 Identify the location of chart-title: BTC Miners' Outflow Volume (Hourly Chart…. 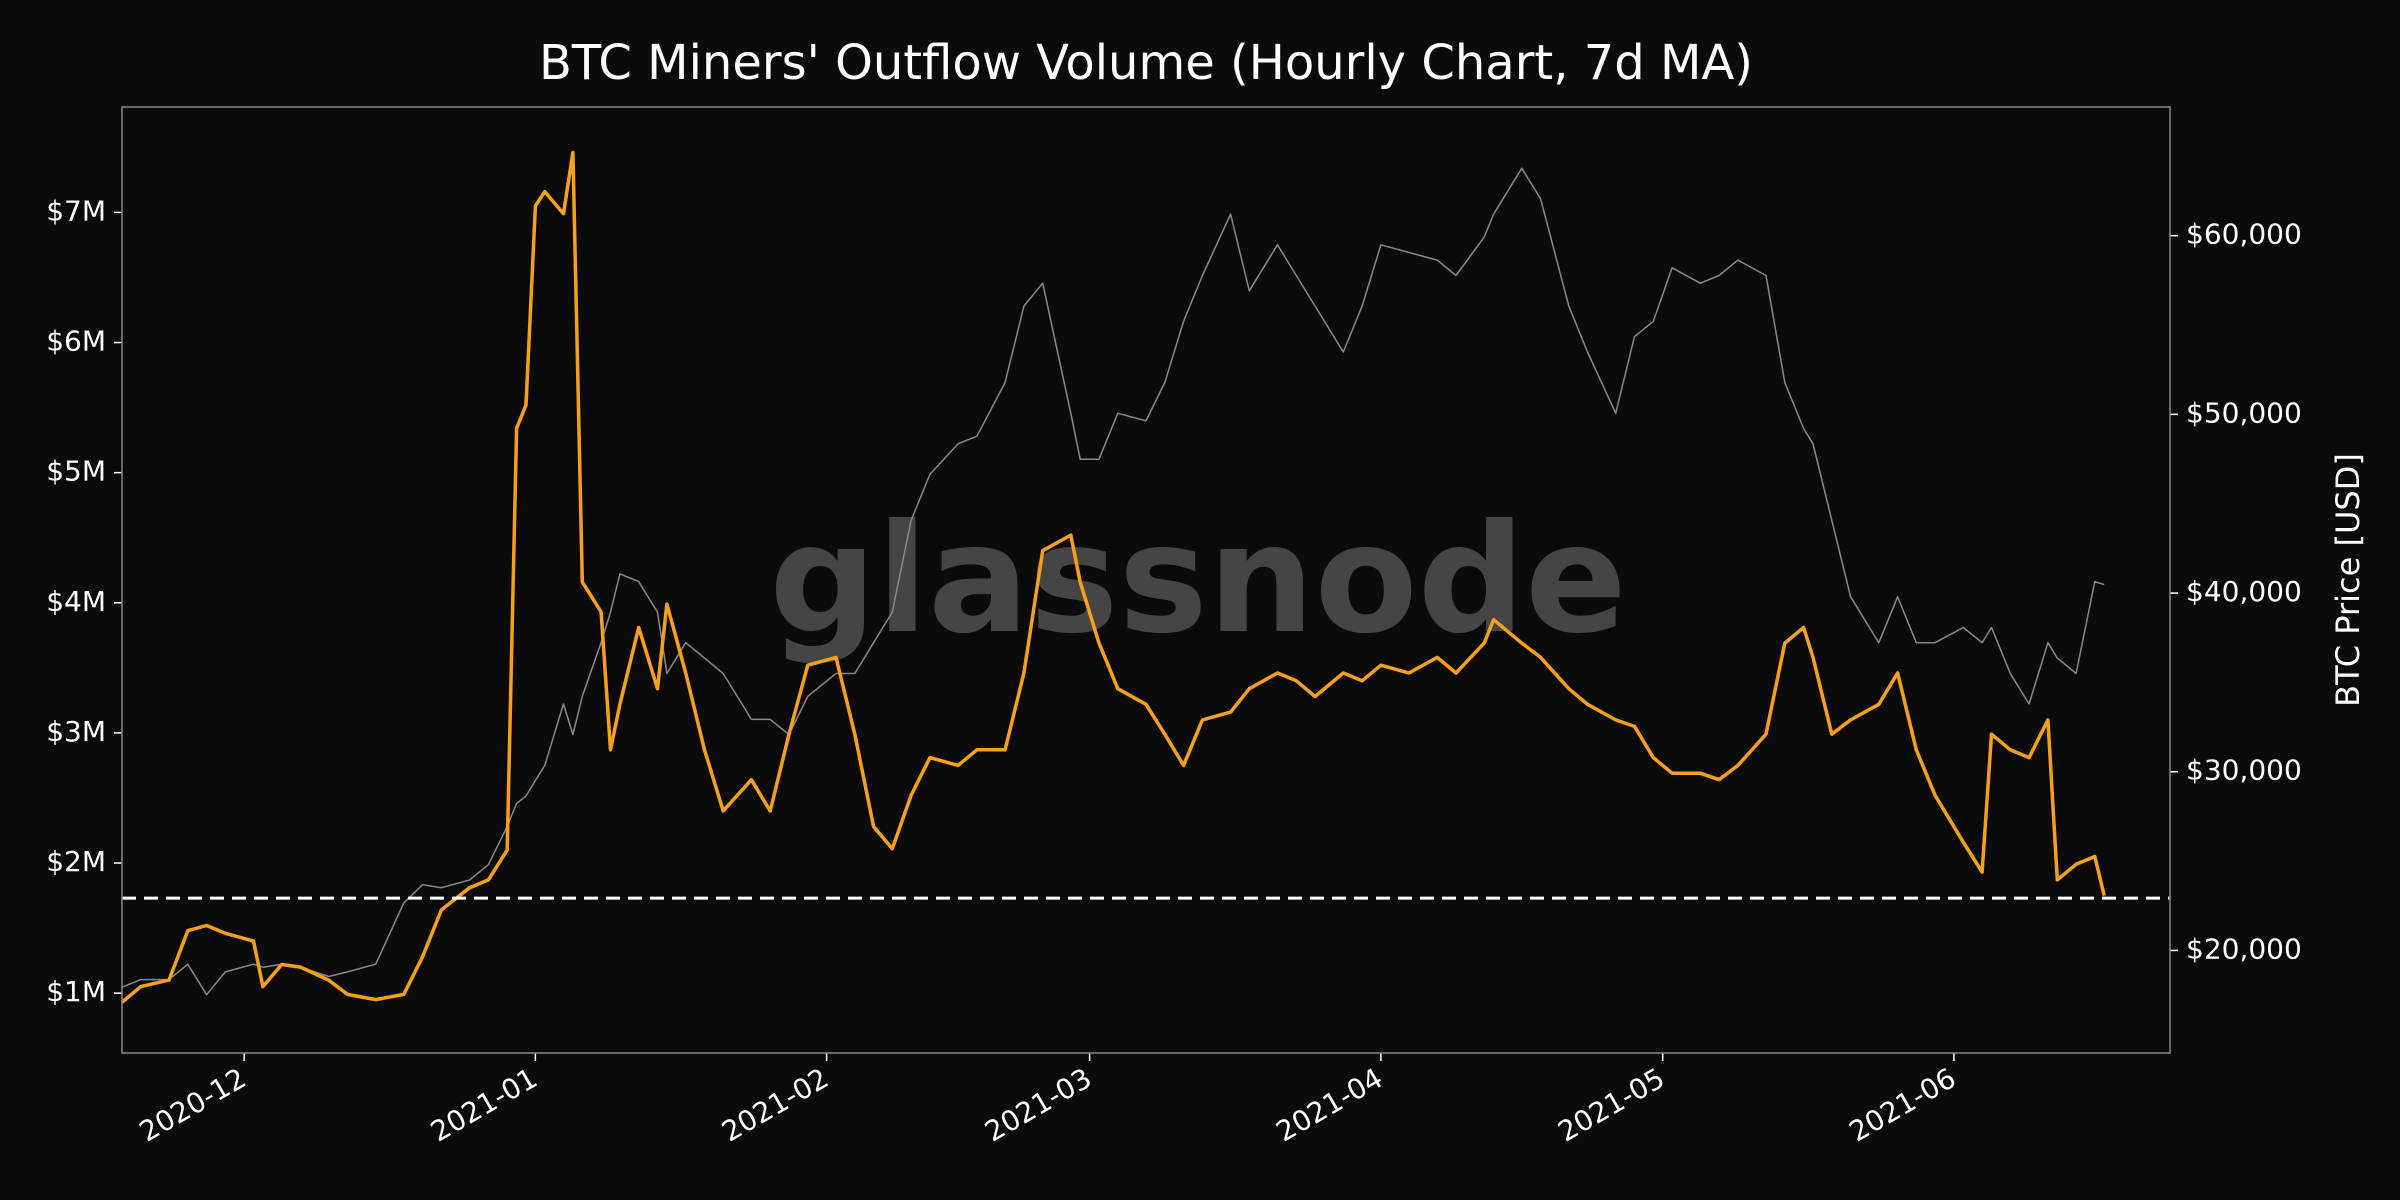
(1146, 63).